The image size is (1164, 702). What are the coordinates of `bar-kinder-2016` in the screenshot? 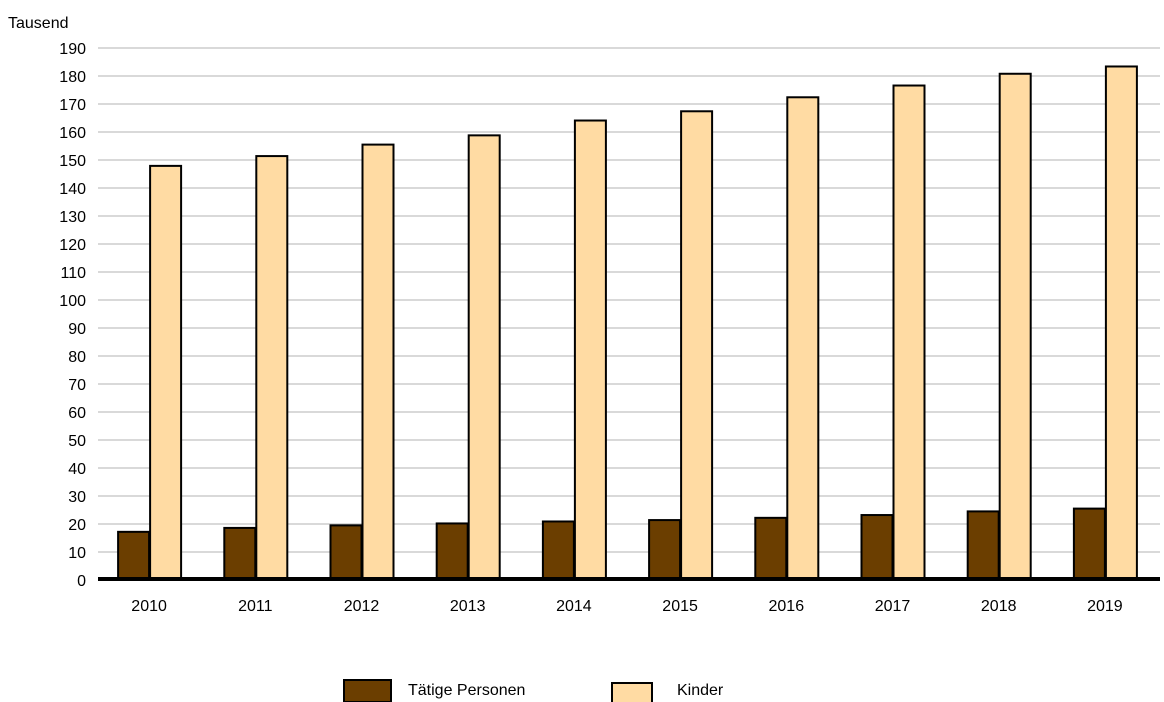 It's located at (803, 338).